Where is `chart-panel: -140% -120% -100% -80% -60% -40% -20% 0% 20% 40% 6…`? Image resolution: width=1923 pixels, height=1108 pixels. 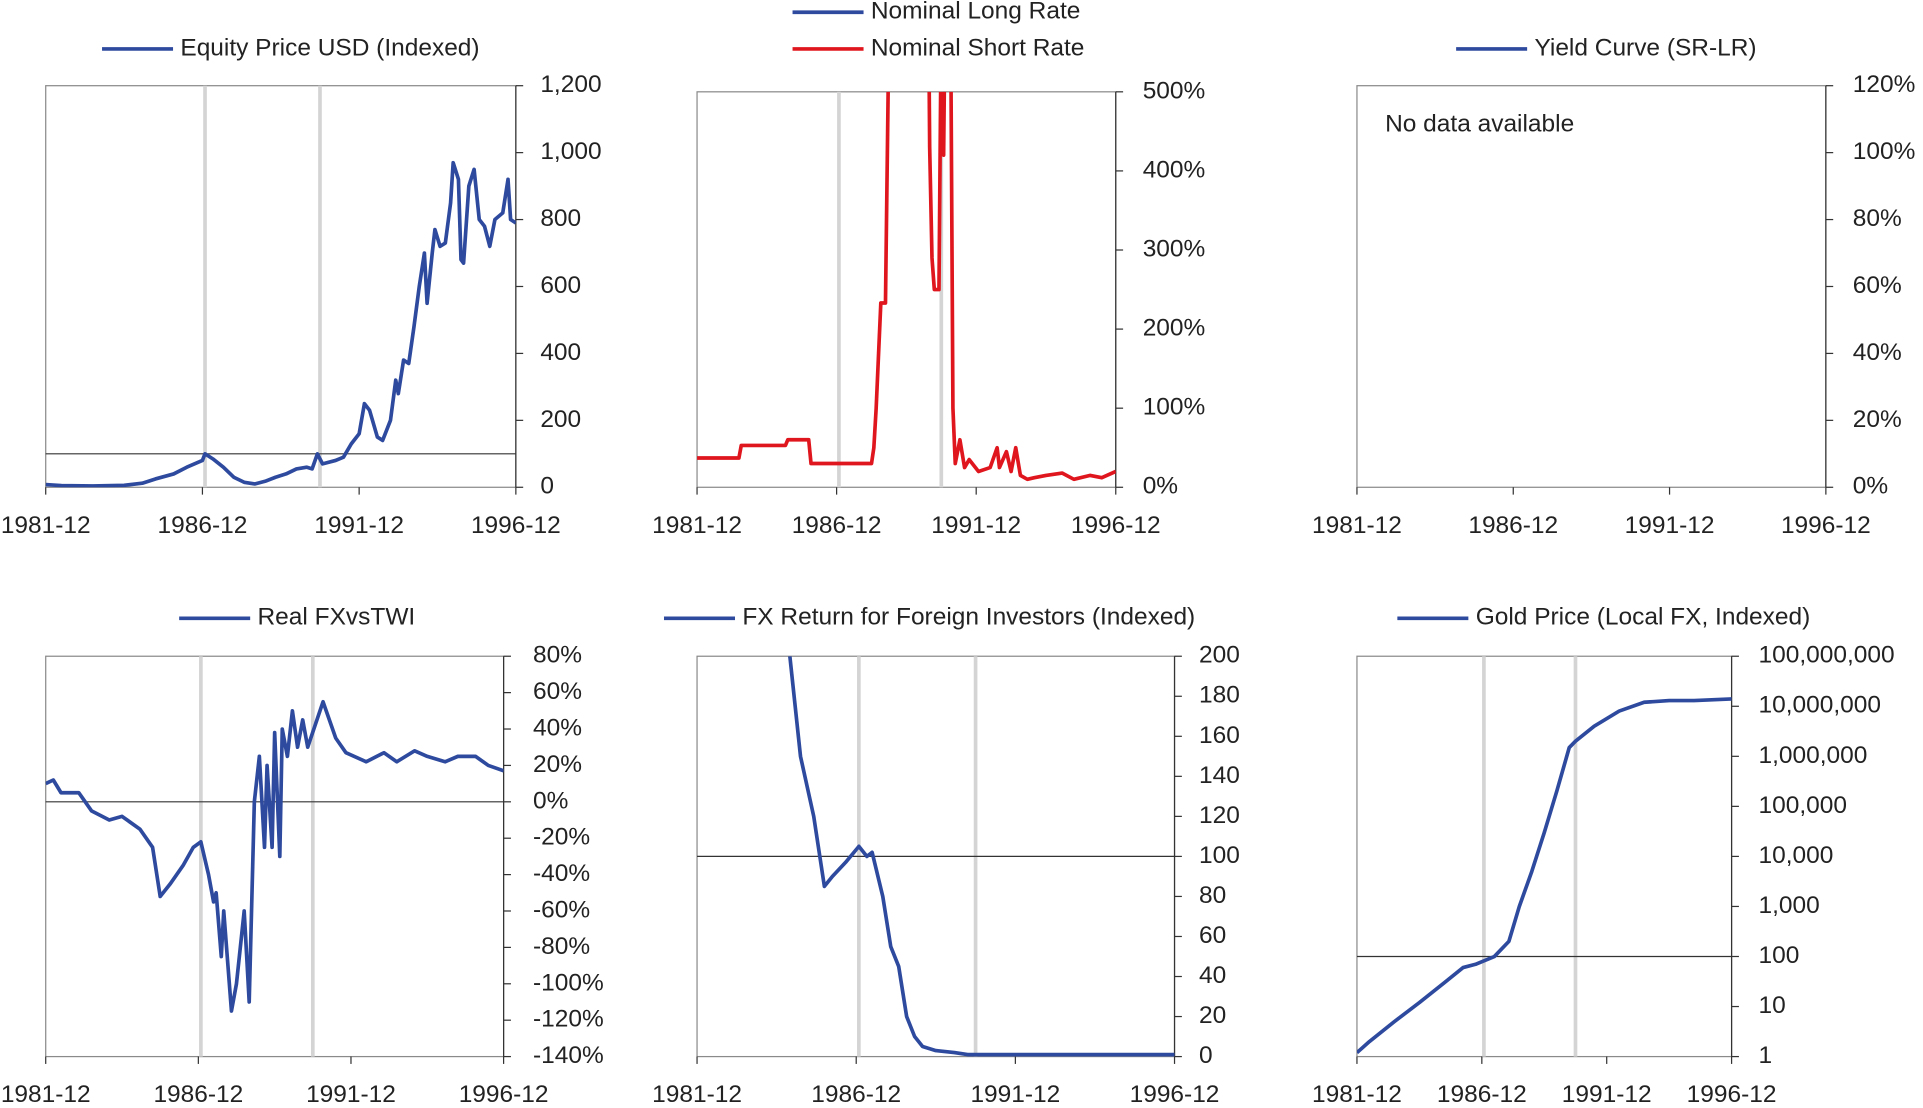 chart-panel: -140% -120% -100% -80% -60% -40% -20% 0% 20% 40% 6… is located at coordinates (302, 856).